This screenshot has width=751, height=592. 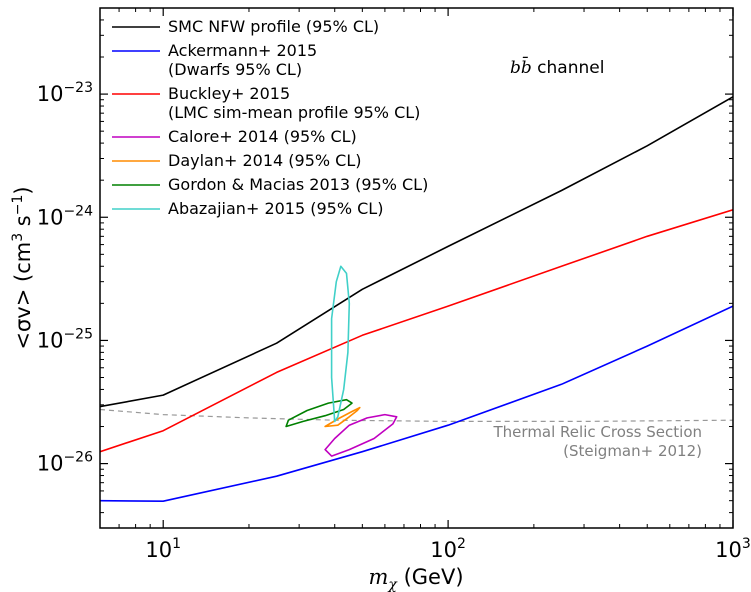 What do you see at coordinates (275, 208) in the screenshot?
I see `legend-label: Abazajian+ 2015 (95% CL)` at bounding box center [275, 208].